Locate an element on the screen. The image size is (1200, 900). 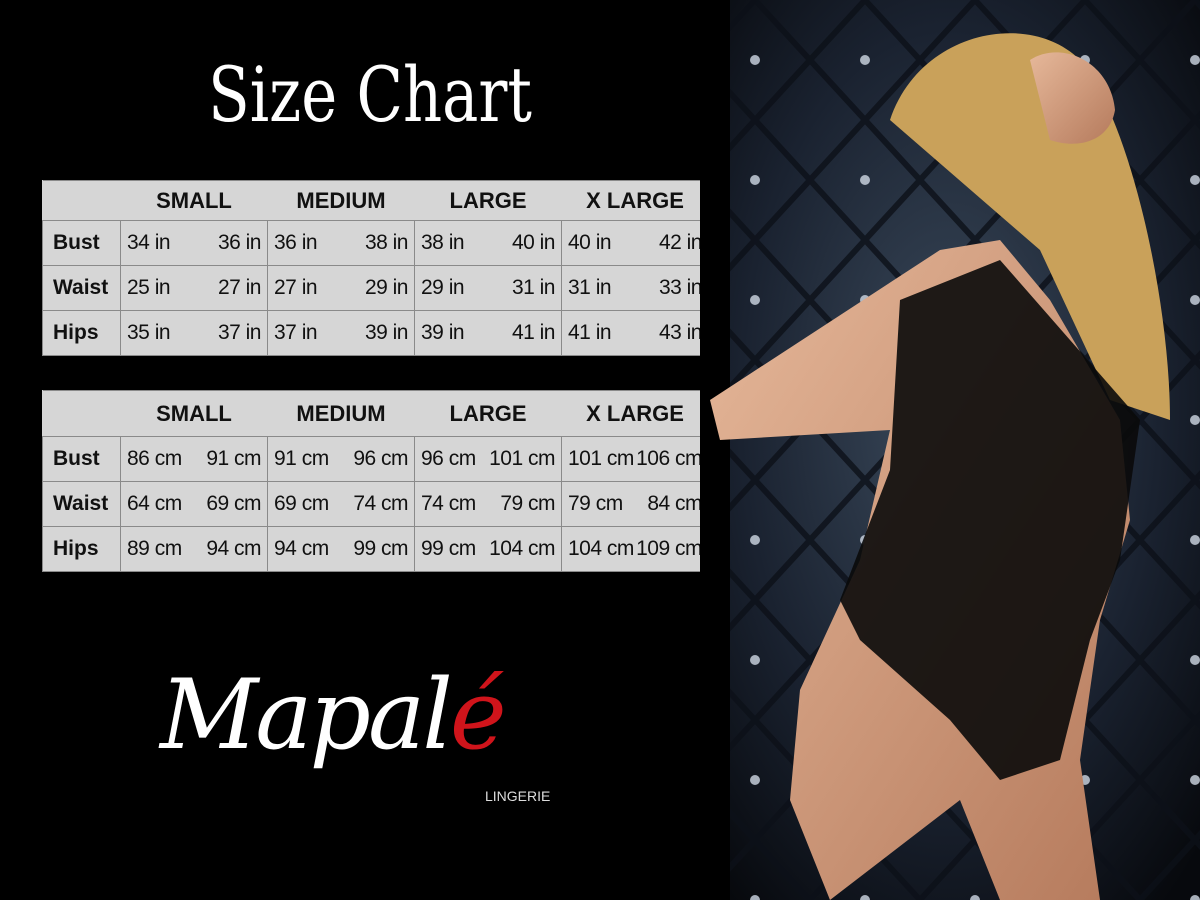
measurement-pair: 25 in 27 in is located at coordinates (194, 288).